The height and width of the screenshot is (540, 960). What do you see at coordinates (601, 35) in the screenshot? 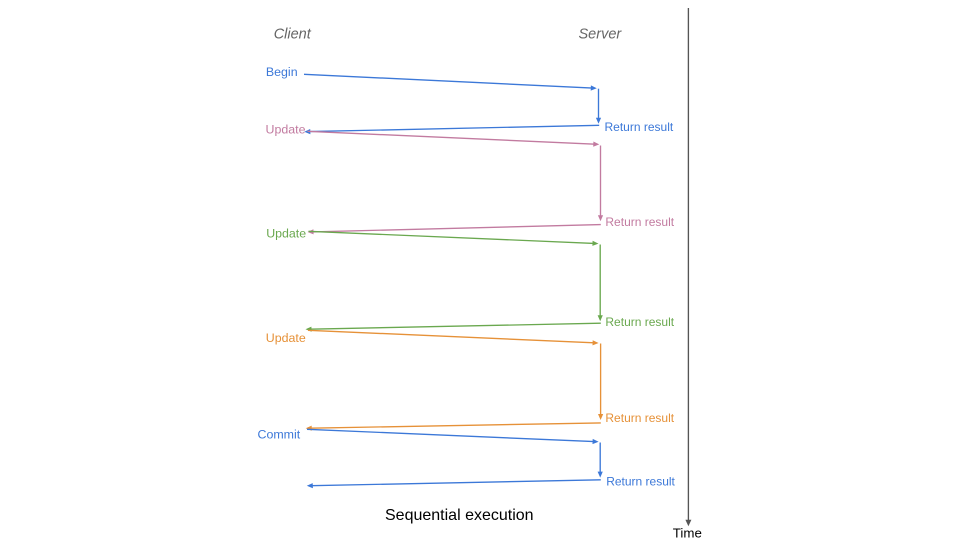
I see `svg-text: Server` at bounding box center [601, 35].